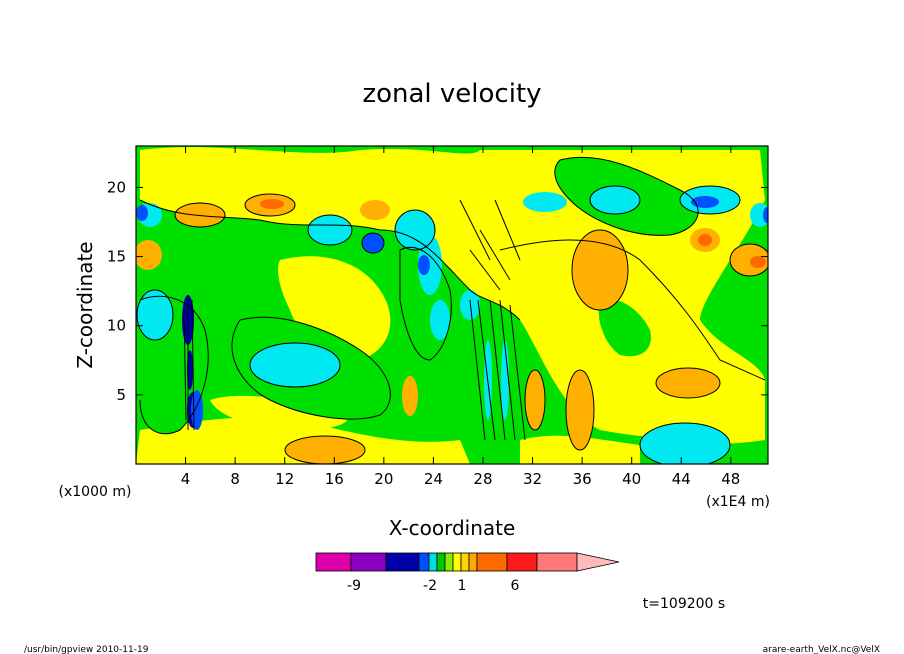 This screenshot has width=904, height=654. I want to click on footer-left: /usr/bin/gpview 2010-11-19, so click(86, 649).